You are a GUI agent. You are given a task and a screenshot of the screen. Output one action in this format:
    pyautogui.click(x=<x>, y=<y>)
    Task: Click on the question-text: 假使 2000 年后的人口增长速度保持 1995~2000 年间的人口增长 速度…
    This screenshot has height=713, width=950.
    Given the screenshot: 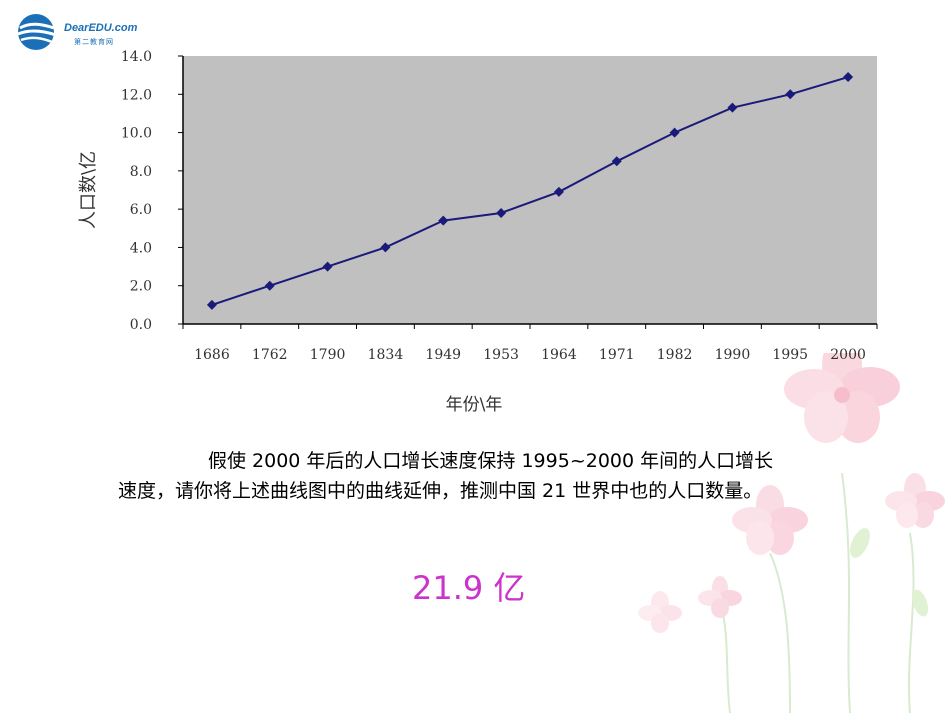 What is the action you would take?
    pyautogui.click(x=518, y=476)
    